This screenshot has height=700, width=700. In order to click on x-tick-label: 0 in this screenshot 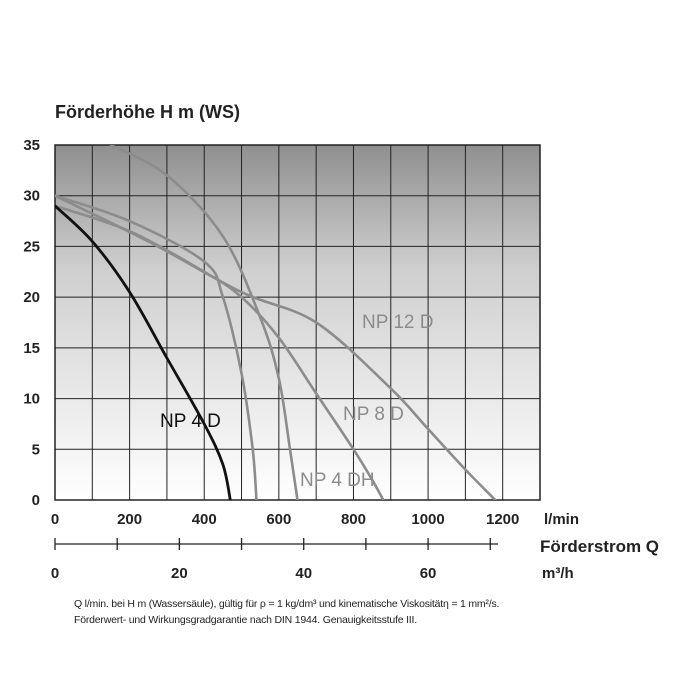, I will do `click(55, 519)`.